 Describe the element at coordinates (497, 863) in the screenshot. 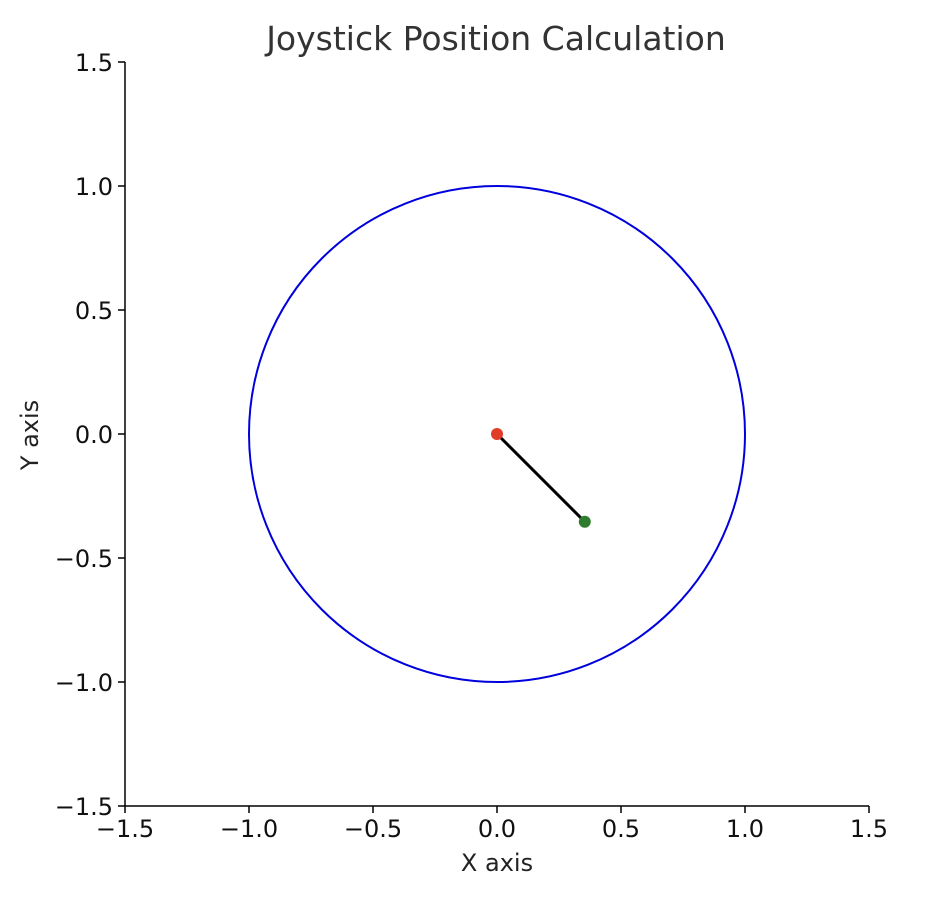

I see `x-axis-label: X axis` at that location.